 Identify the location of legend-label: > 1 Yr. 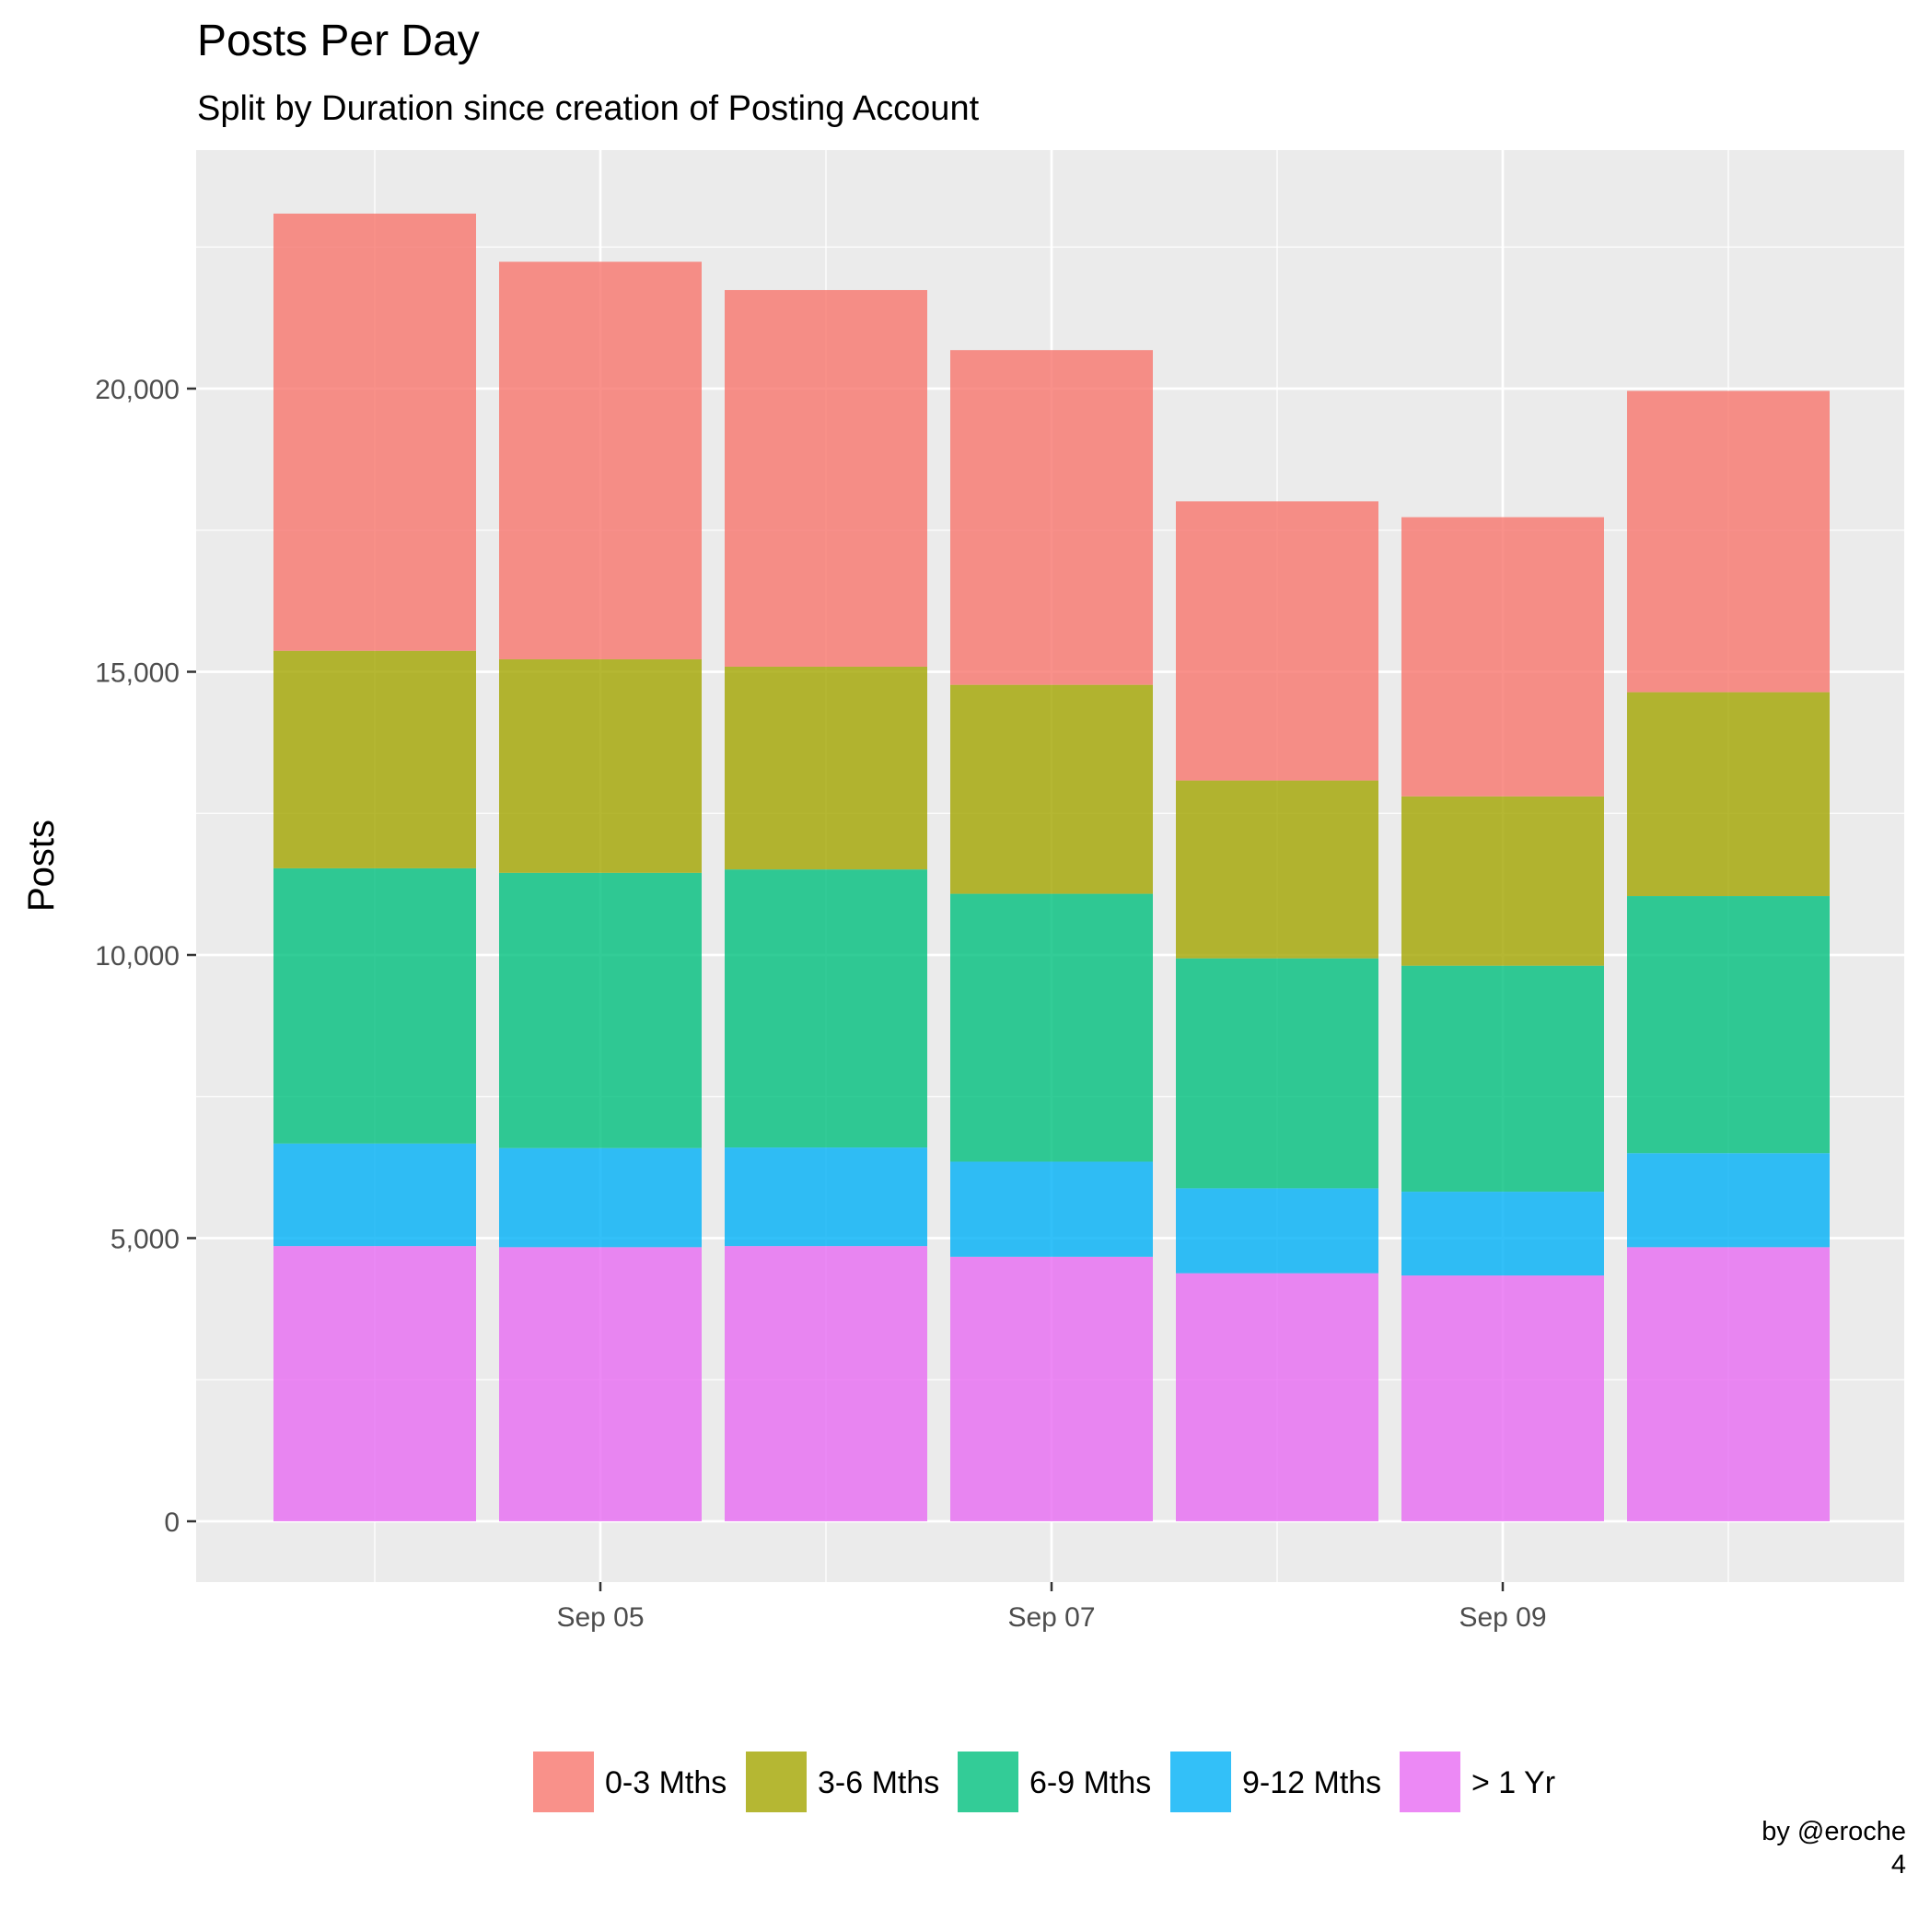
(1513, 1782).